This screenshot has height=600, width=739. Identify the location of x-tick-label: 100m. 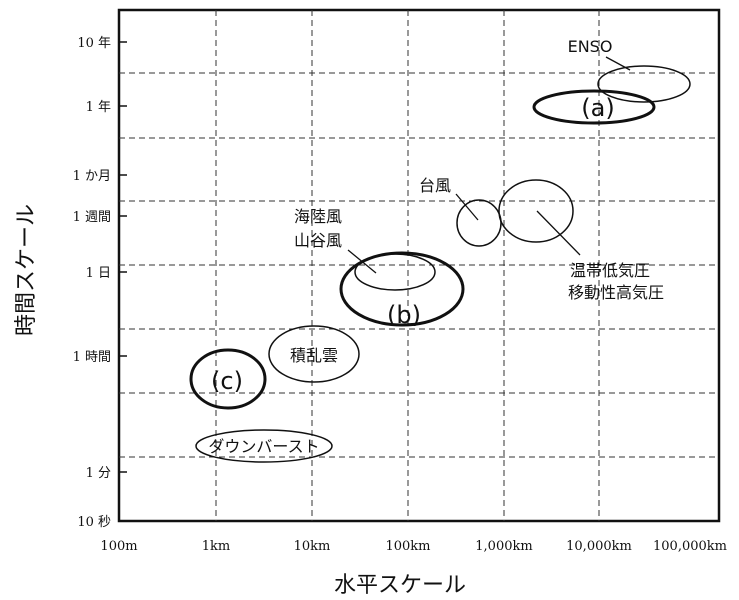
(118, 546).